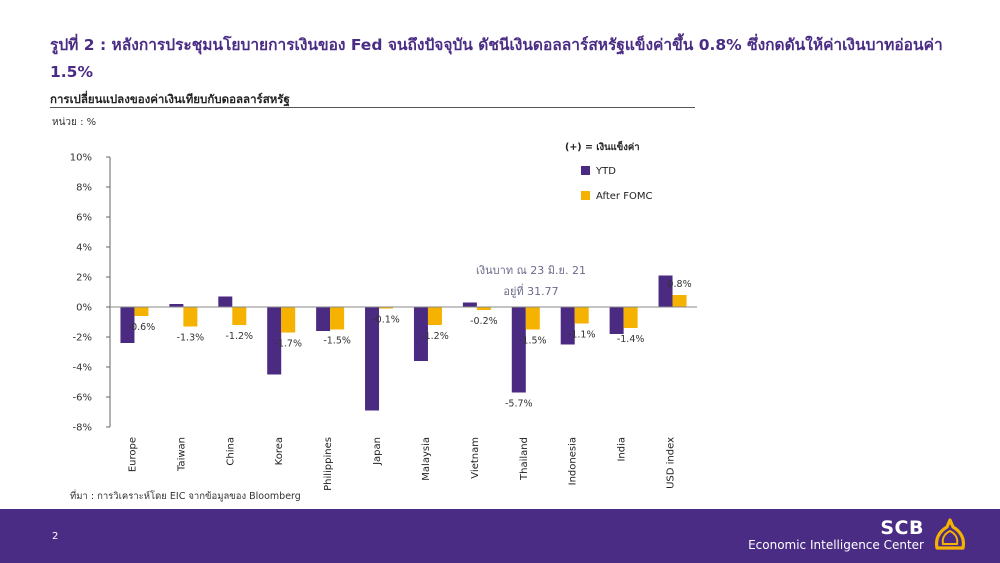  I want to click on brand-subtitle: Economic Intelligence Center, so click(836, 545).